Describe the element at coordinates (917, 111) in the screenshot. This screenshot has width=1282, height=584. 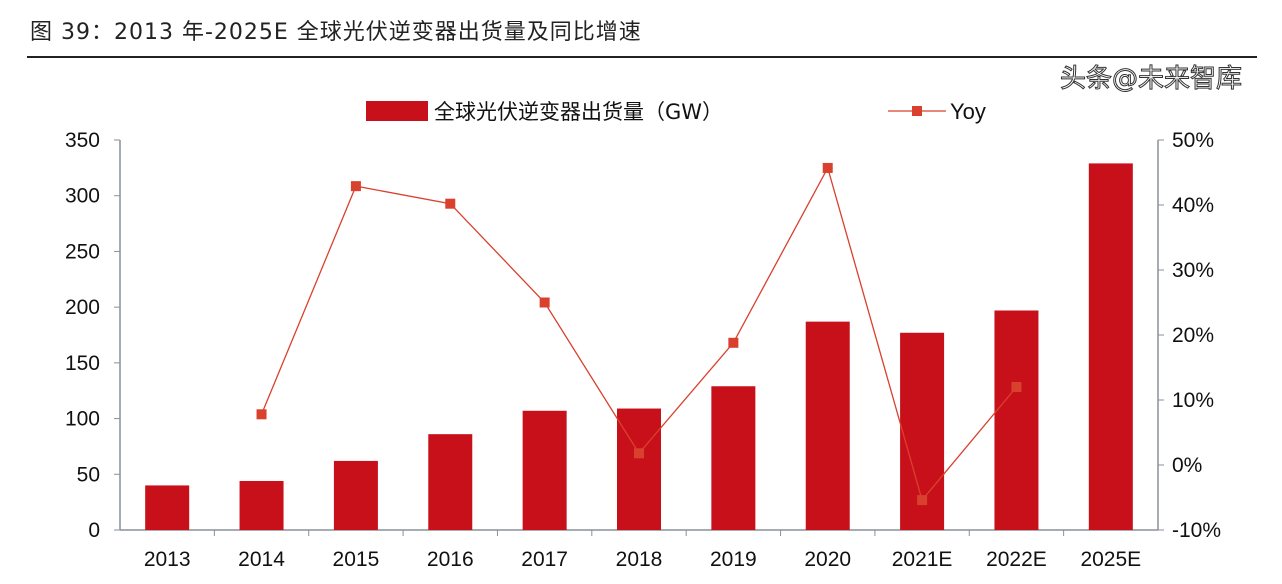
I see `legend-line-marker` at that location.